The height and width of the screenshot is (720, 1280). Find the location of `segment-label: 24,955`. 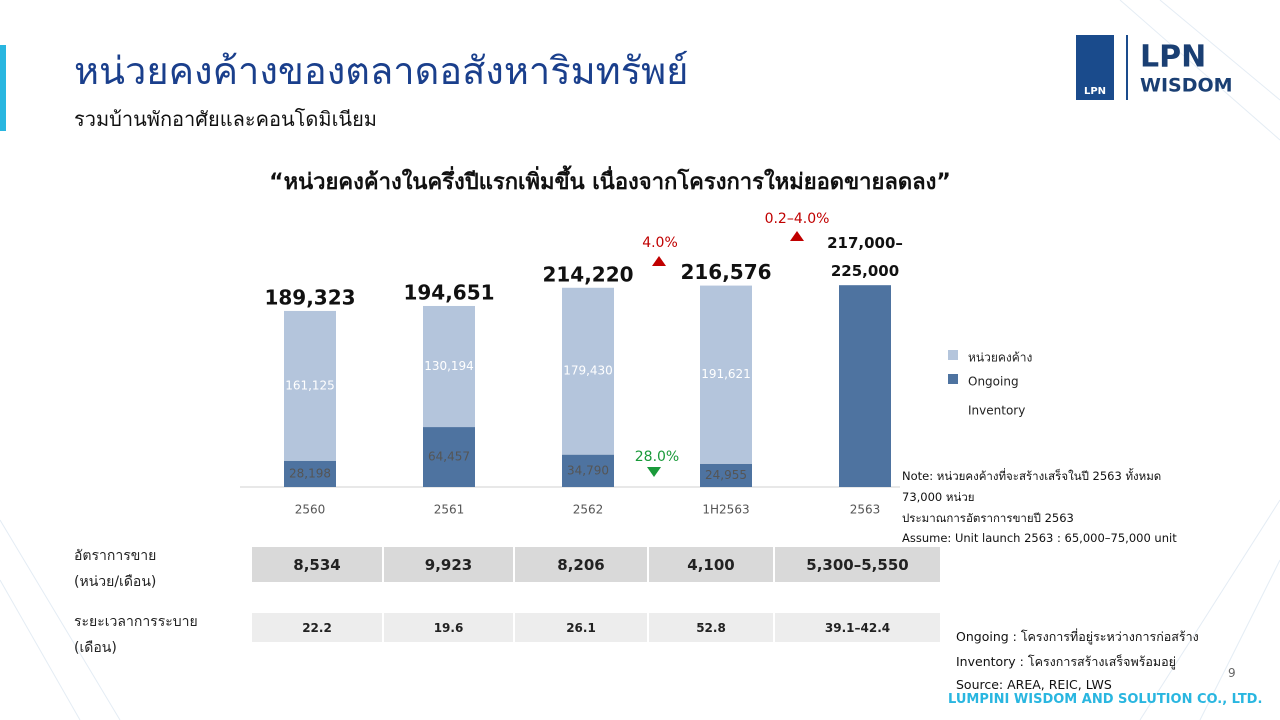

segment-label: 24,955 is located at coordinates (726, 475).